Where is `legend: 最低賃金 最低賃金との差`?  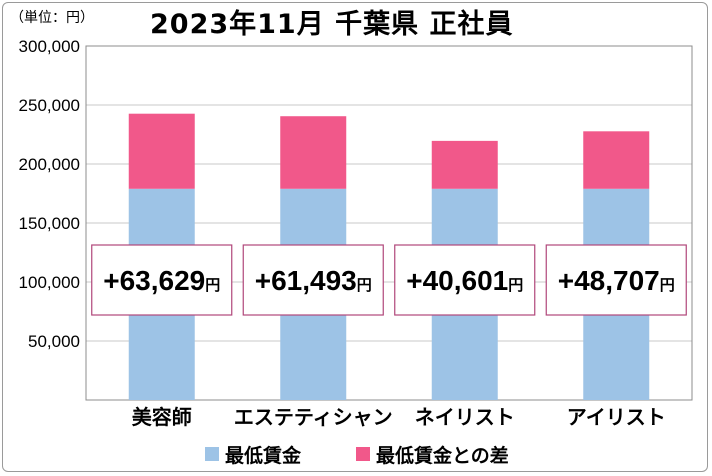
legend: 最低賃金 最低賃金との差 is located at coordinates (356, 455).